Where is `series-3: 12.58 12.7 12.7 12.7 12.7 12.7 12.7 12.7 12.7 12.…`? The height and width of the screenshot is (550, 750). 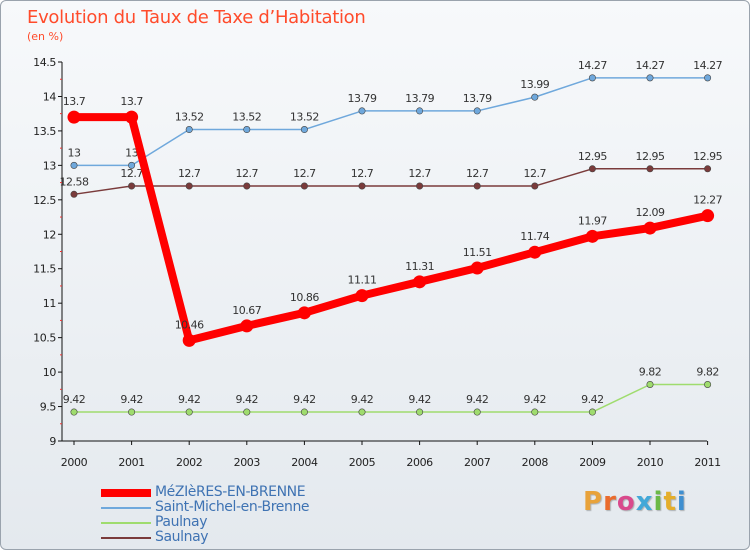 series-3: 12.58 12.7 12.7 12.7 12.7 12.7 12.7 12.7 12.7 12.… is located at coordinates (391, 174).